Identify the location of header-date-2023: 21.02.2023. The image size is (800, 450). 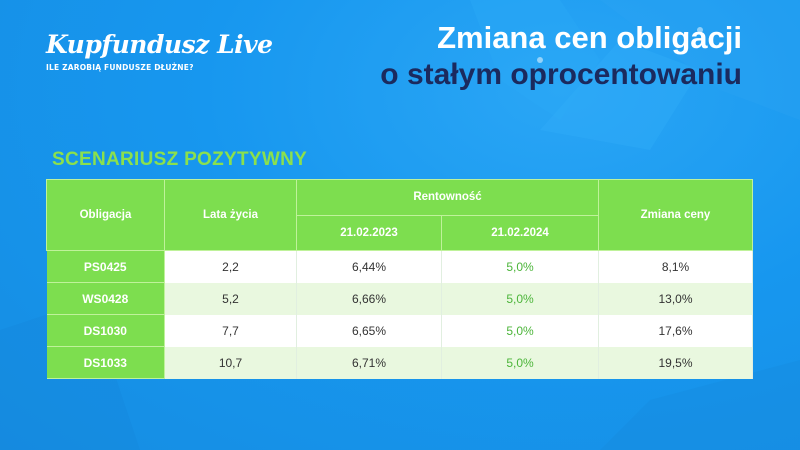
(369, 232).